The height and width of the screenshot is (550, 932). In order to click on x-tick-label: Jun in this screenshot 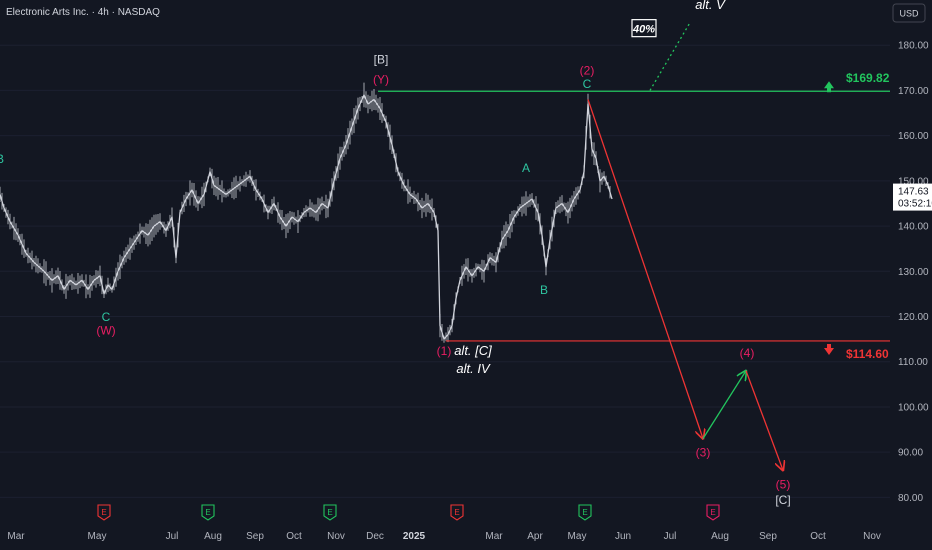, I will do `click(623, 536)`.